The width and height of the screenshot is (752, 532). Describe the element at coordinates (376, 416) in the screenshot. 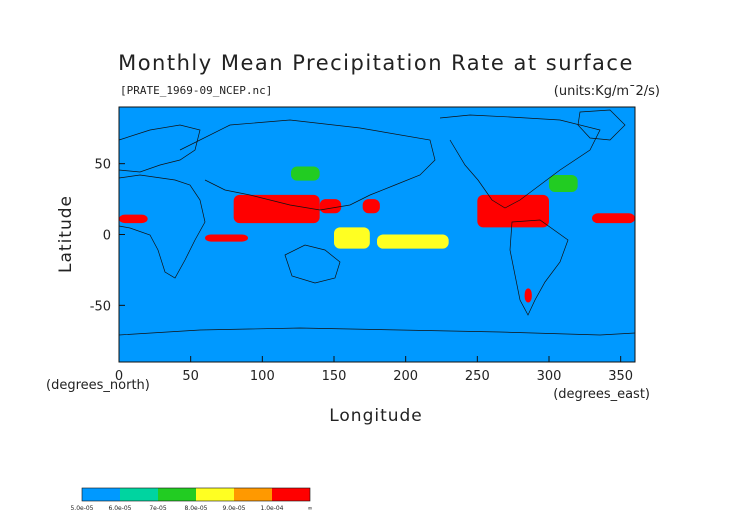

I see `x-axis-label: Longitude` at that location.